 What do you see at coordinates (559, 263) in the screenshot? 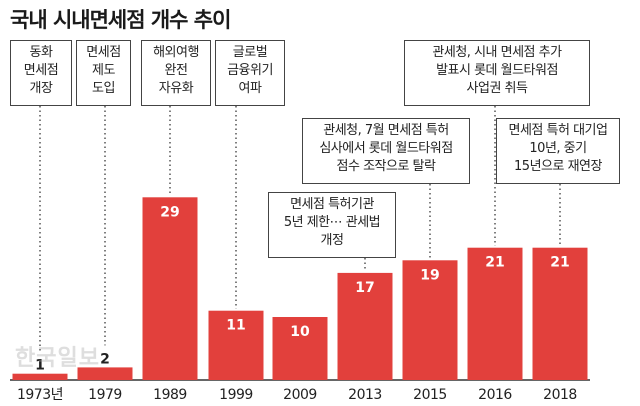
I see `data-label-2018: 21` at bounding box center [559, 263].